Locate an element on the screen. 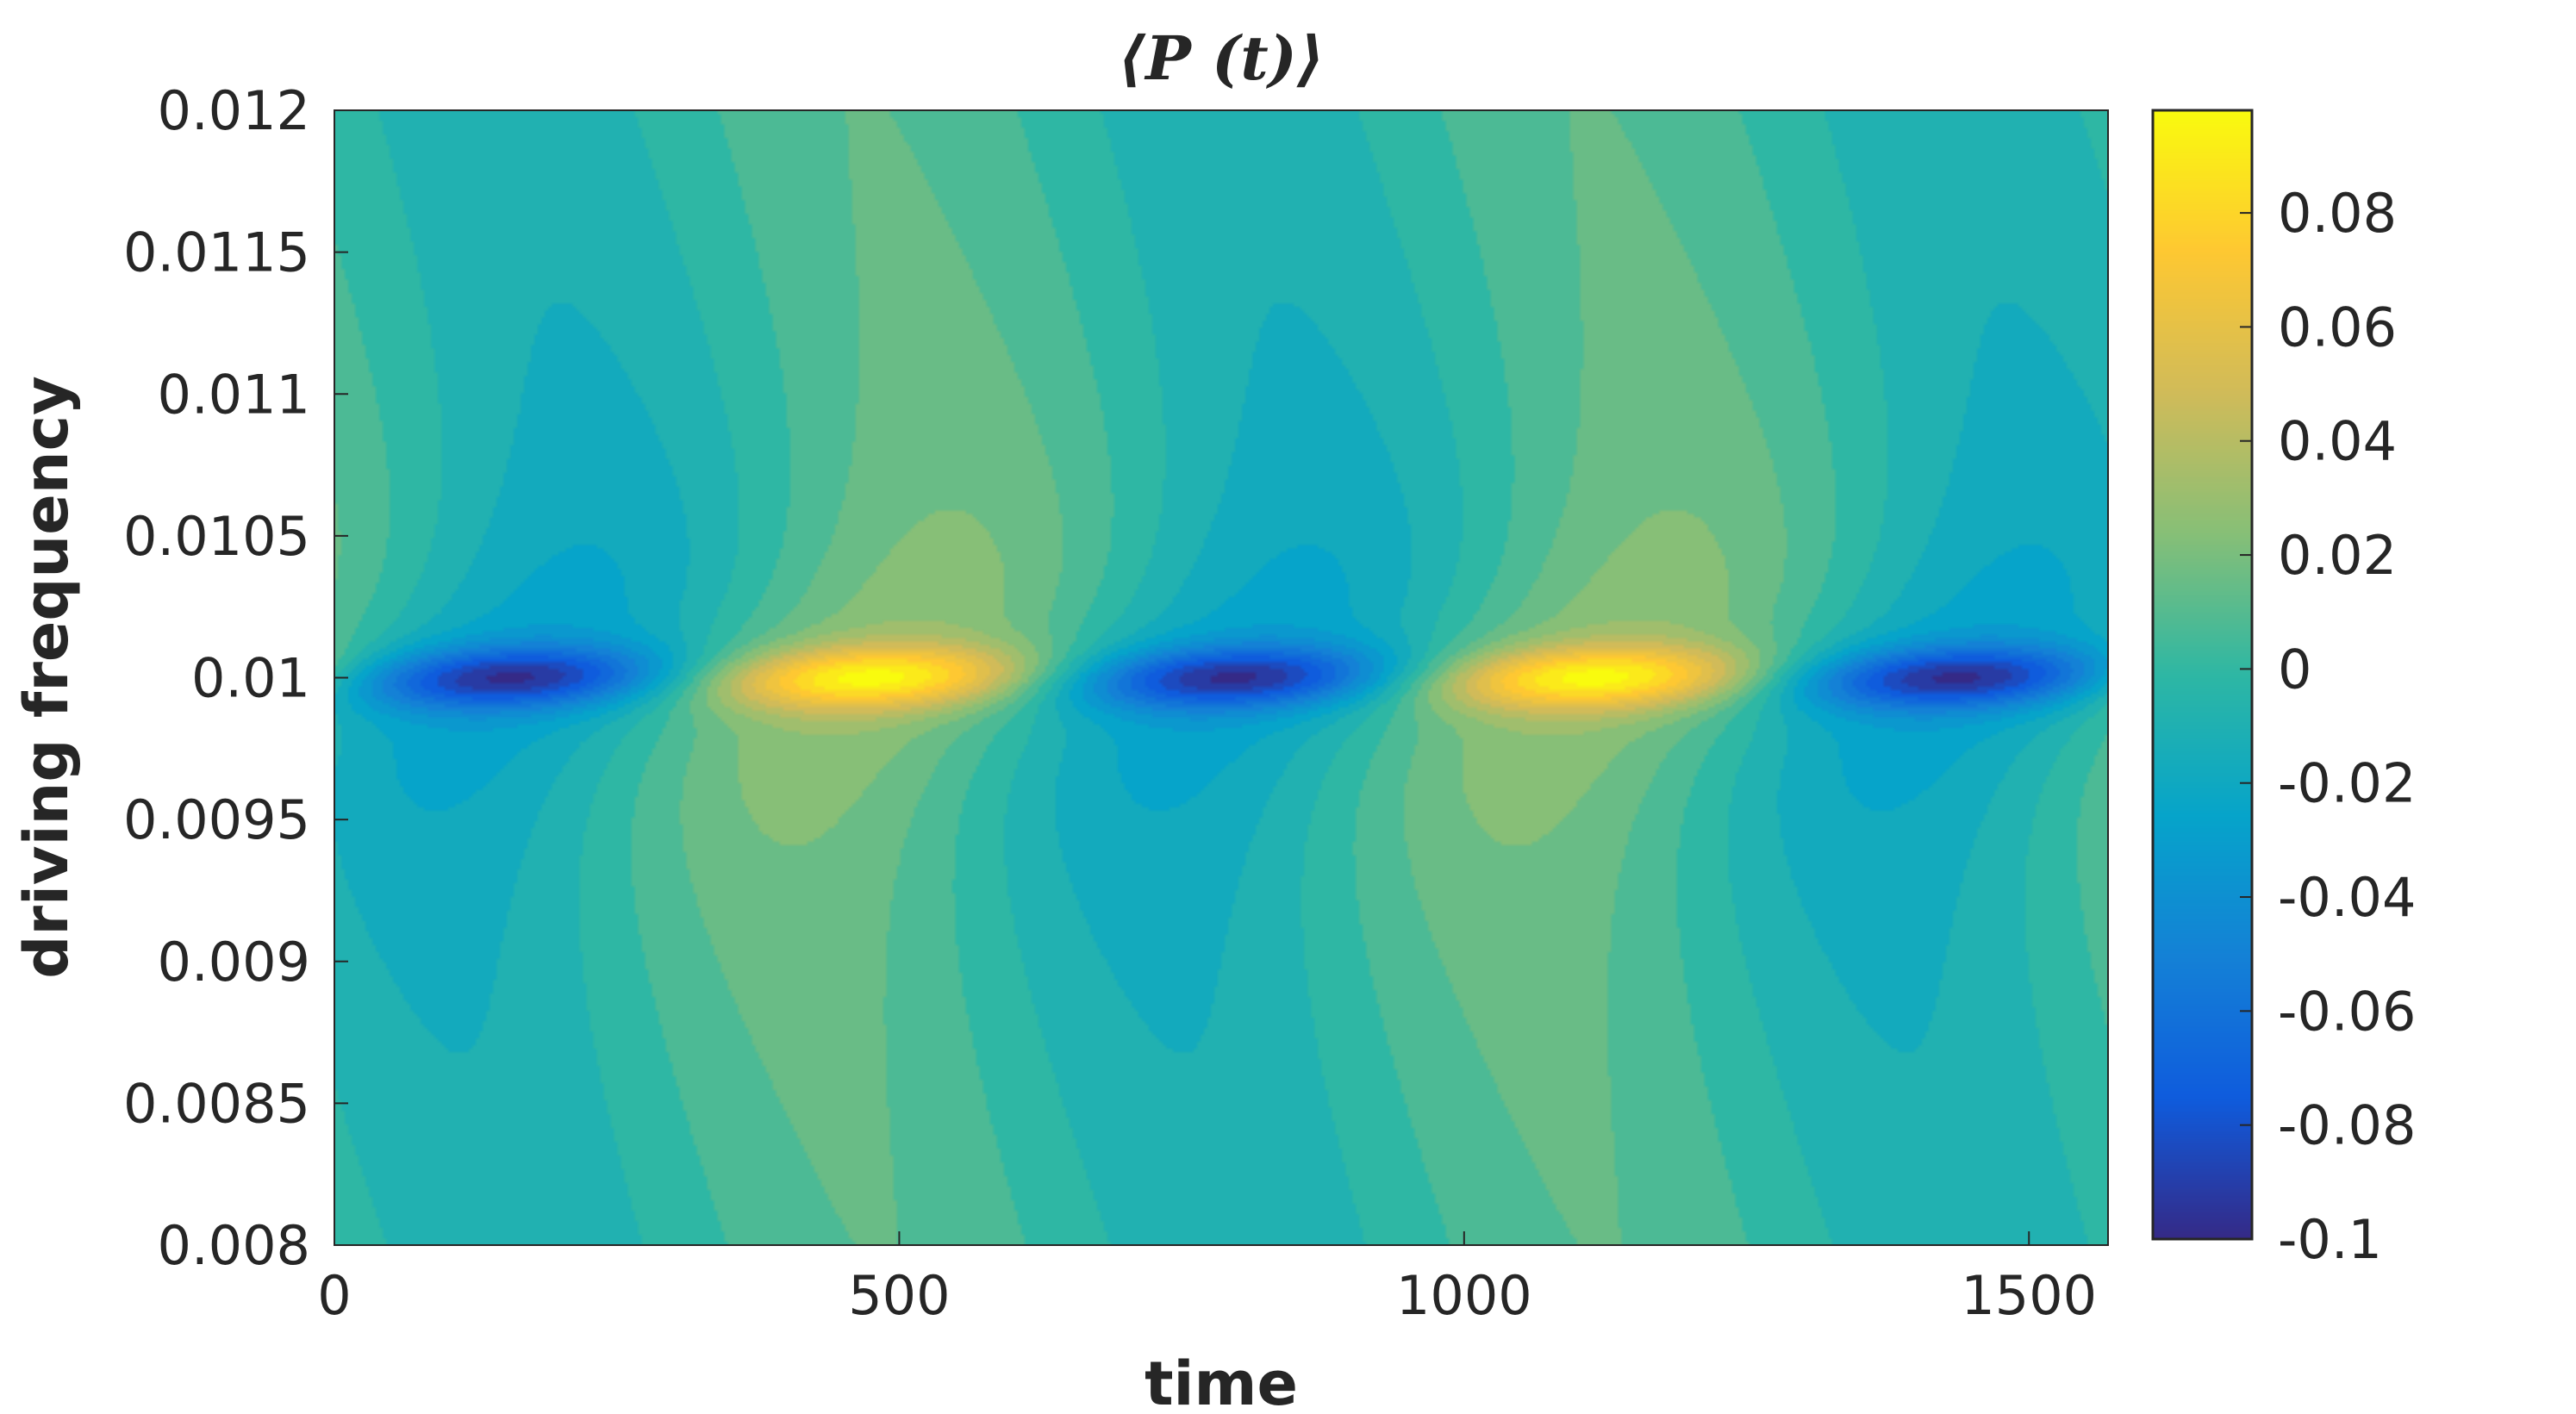  colorbar-box is located at coordinates (2202, 675).